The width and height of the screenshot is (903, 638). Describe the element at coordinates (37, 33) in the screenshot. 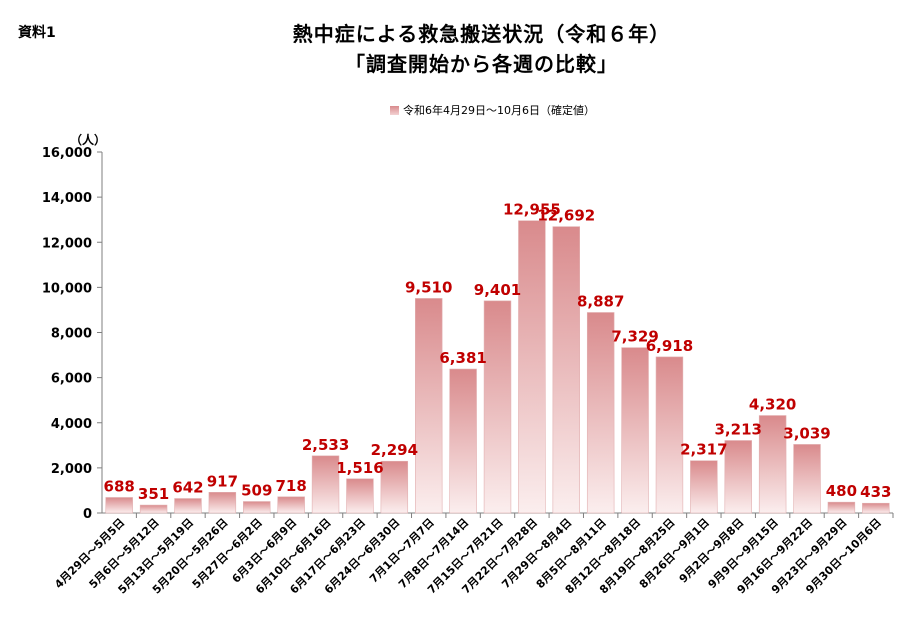

I see `document-label: 資料1` at that location.